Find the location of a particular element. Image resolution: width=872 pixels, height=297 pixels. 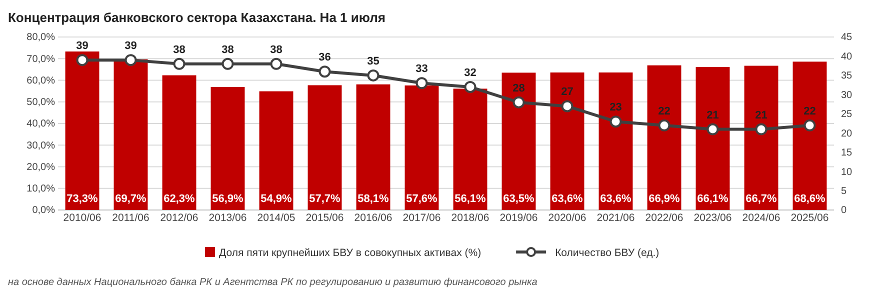

x-tick-label: 2011/06 is located at coordinates (131, 218).